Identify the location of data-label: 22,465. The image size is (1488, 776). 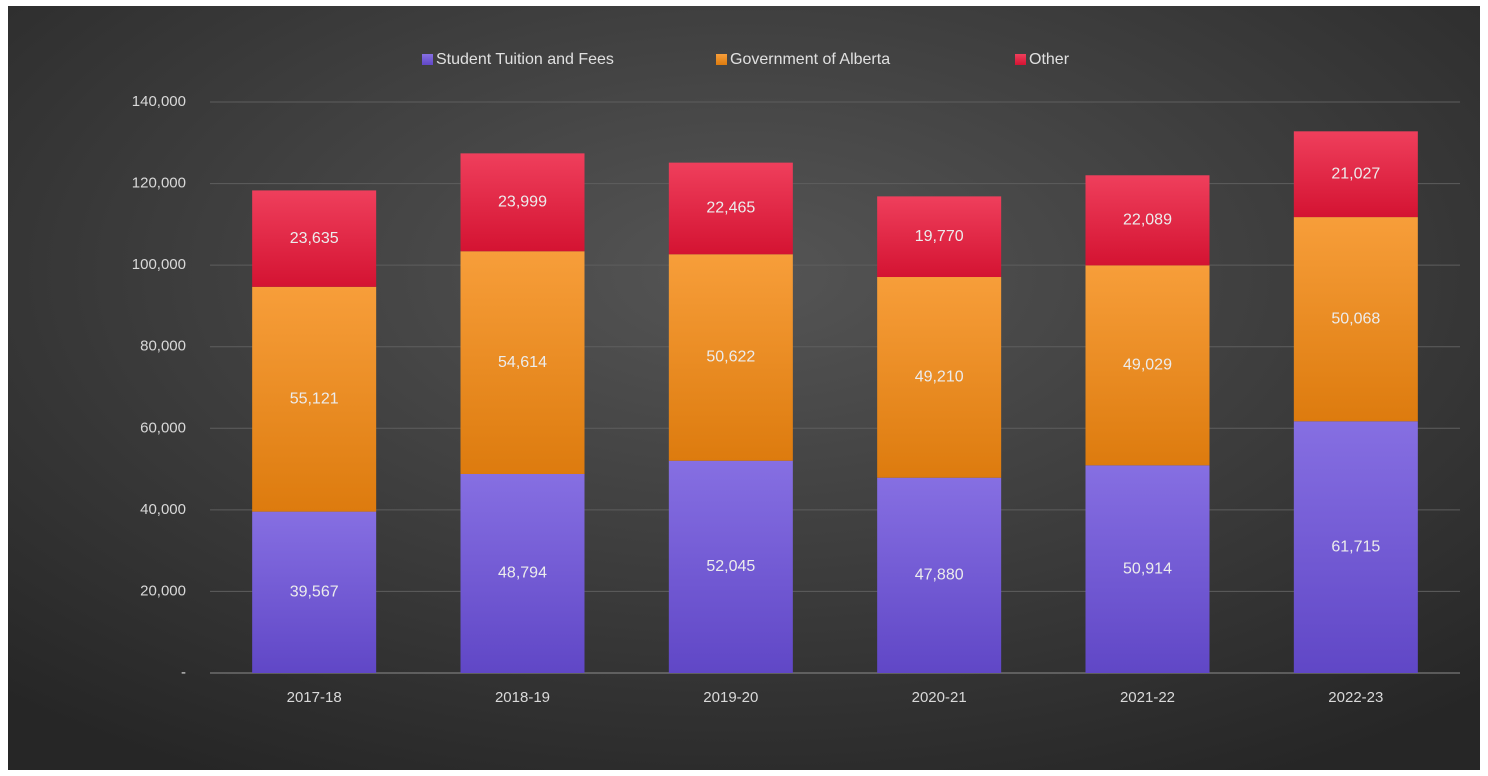
(730, 208).